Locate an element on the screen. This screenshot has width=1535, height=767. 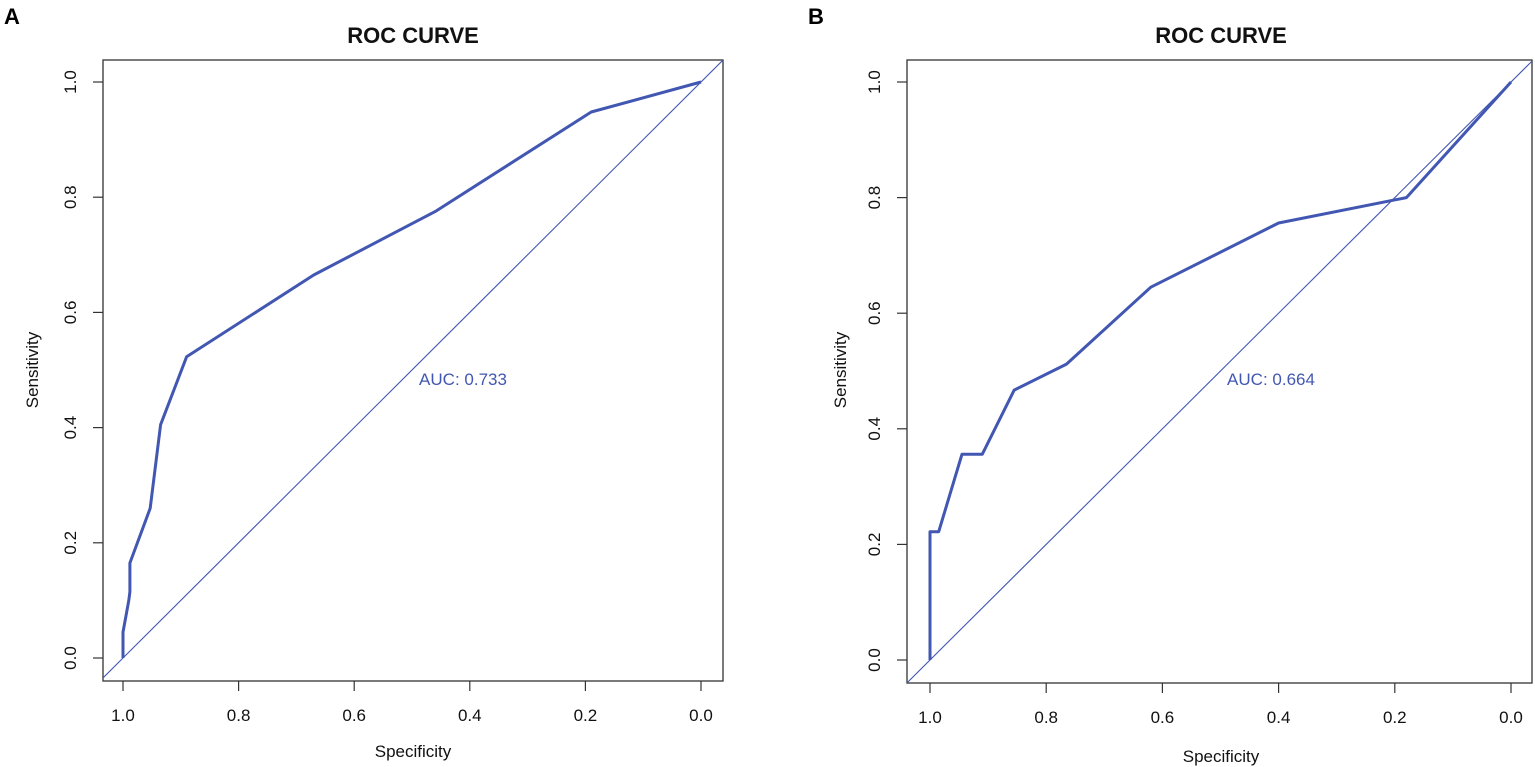
auc-annotation: AUC: 0.733 is located at coordinates (463, 379).